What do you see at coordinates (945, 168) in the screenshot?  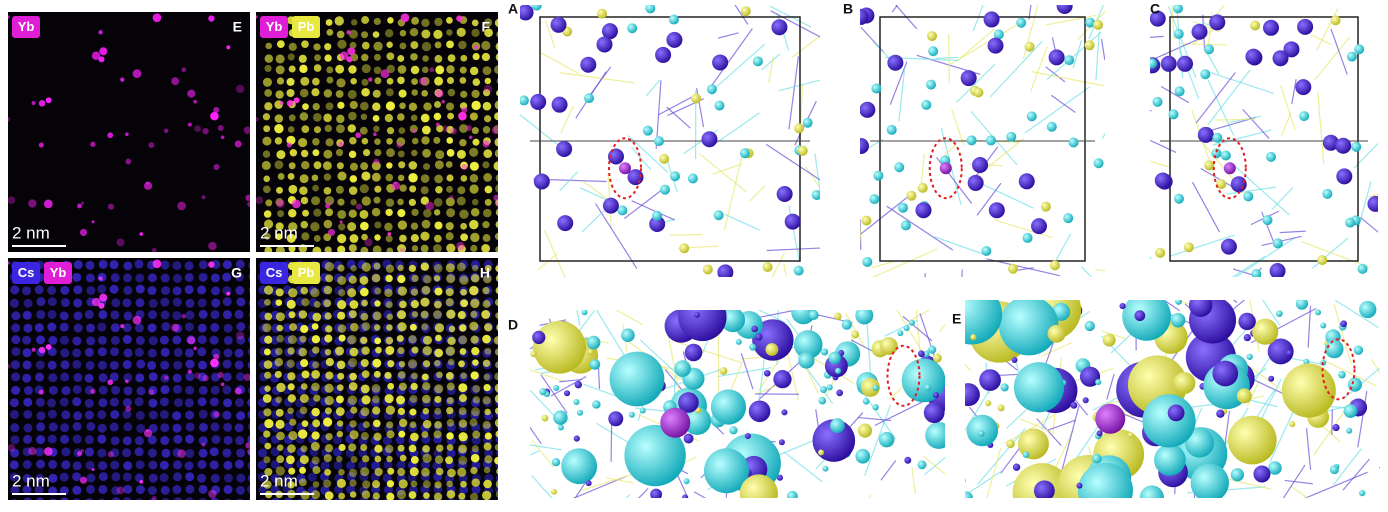 I see `yb-atom` at bounding box center [945, 168].